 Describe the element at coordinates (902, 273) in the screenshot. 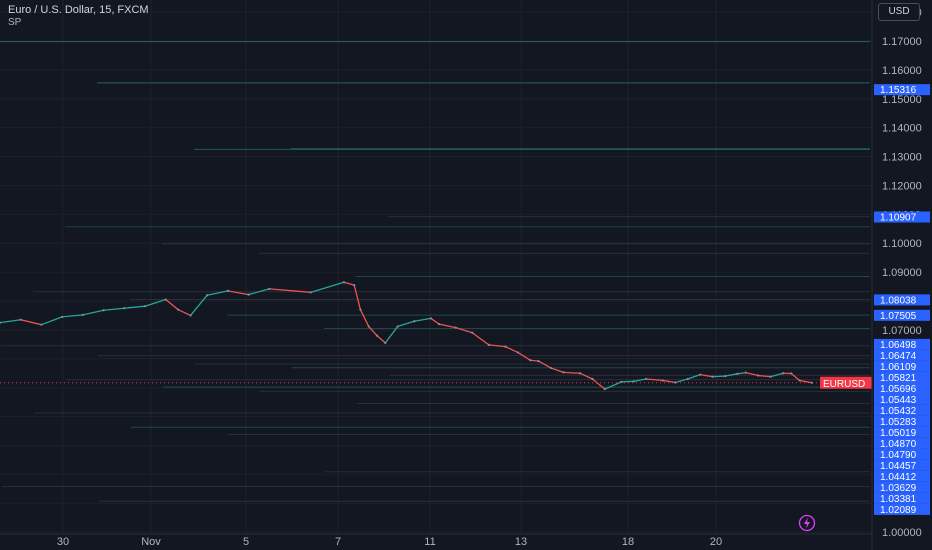

I see `price-tick-label: 1.09000` at that location.